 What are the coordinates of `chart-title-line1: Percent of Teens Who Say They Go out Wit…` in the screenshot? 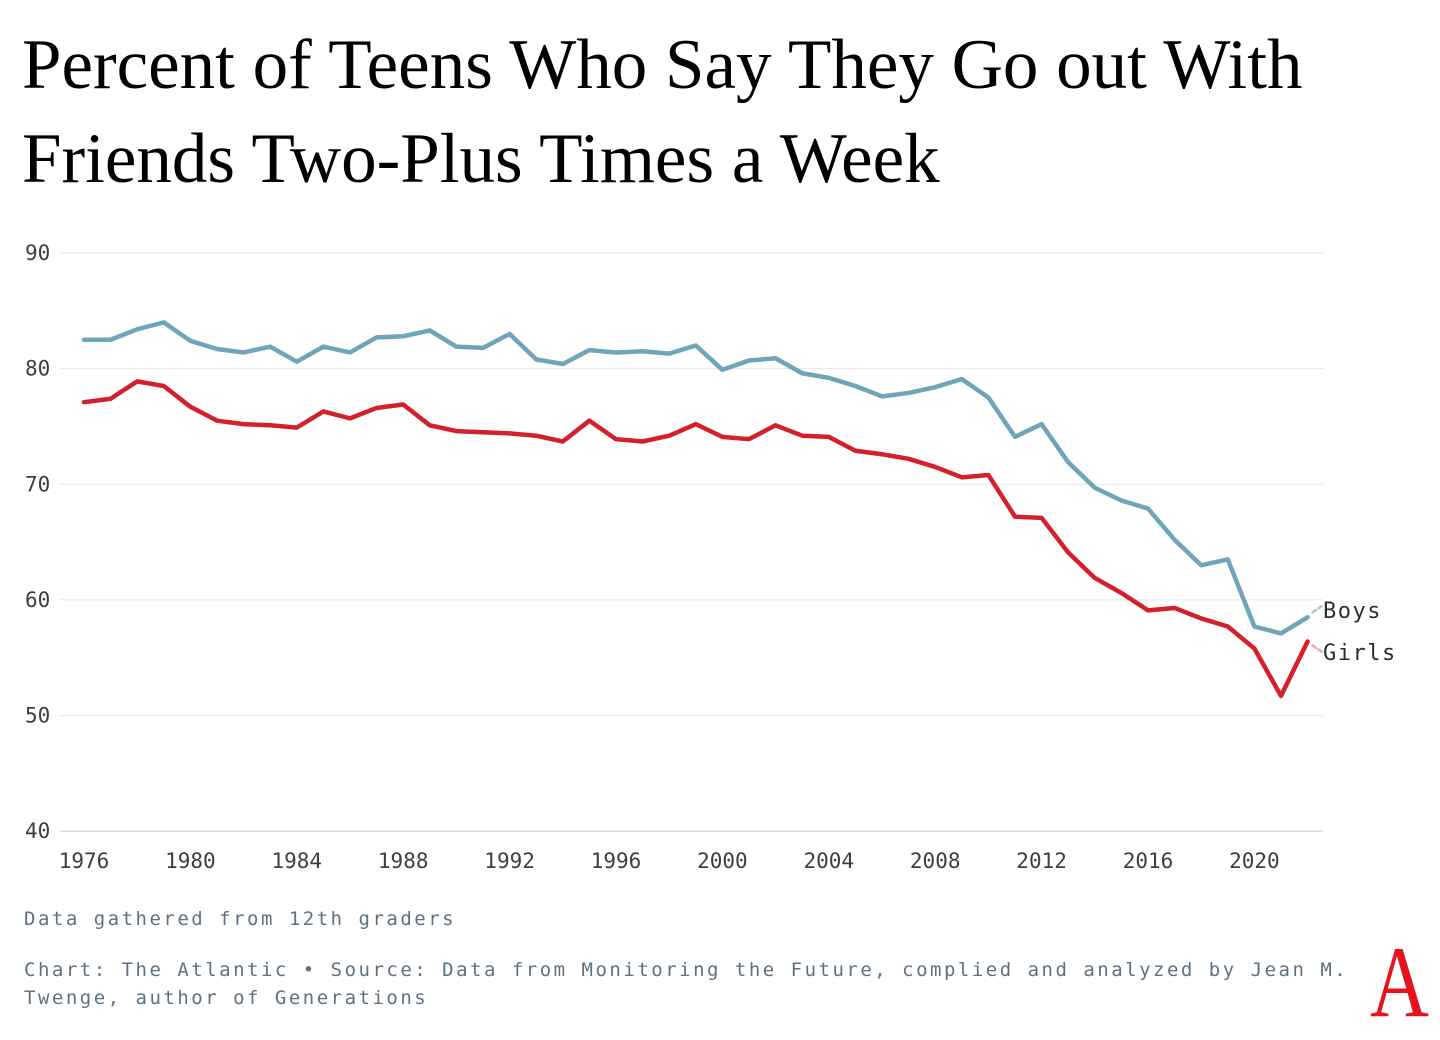 It's located at (662, 65).